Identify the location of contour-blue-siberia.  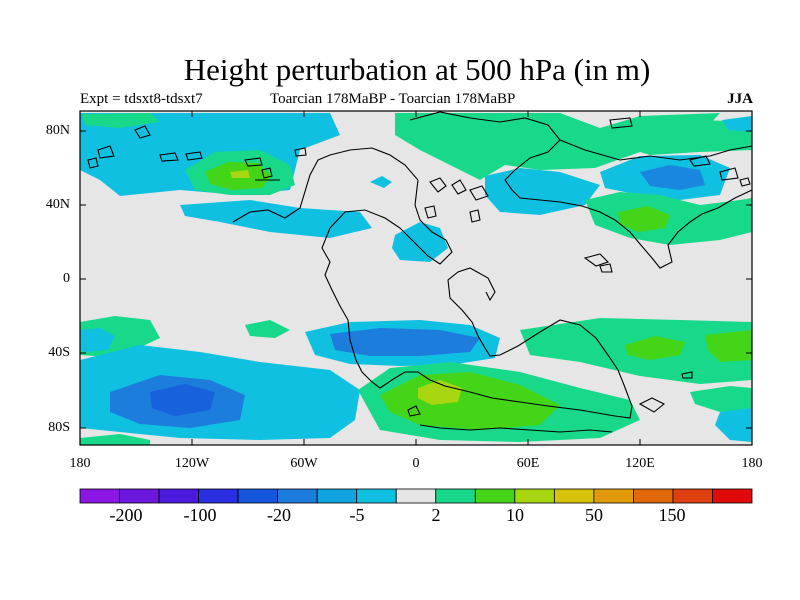
(672, 177).